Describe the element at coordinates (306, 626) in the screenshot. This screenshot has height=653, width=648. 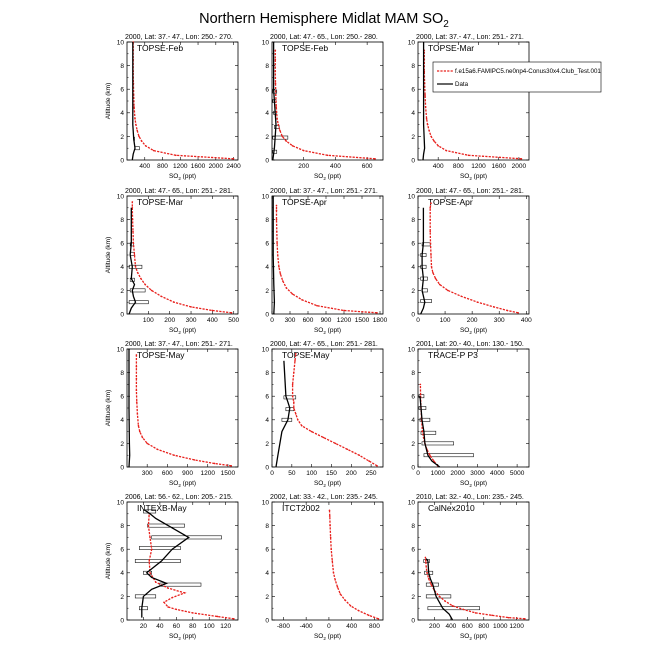
I see `x-tick-label: -400` at that location.